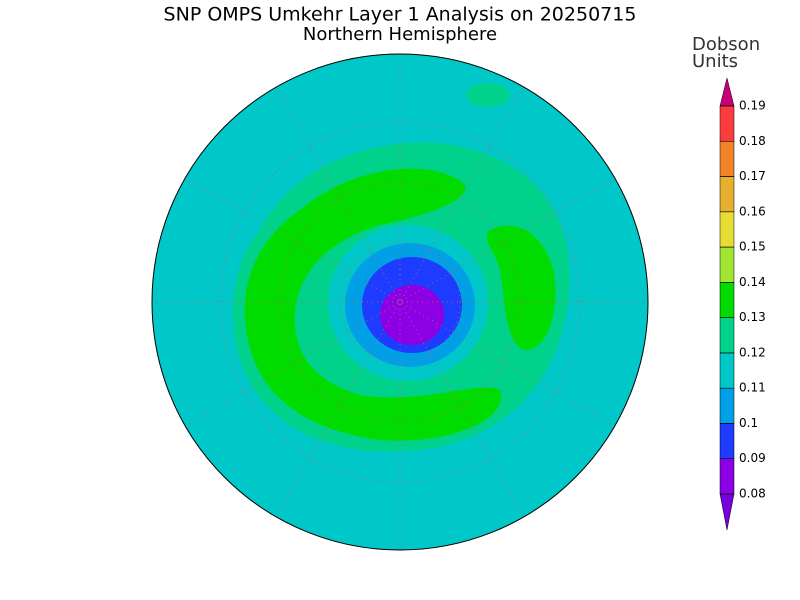 The image size is (800, 600). I want to click on subtitle: Northern Hemisphere, so click(400, 34).